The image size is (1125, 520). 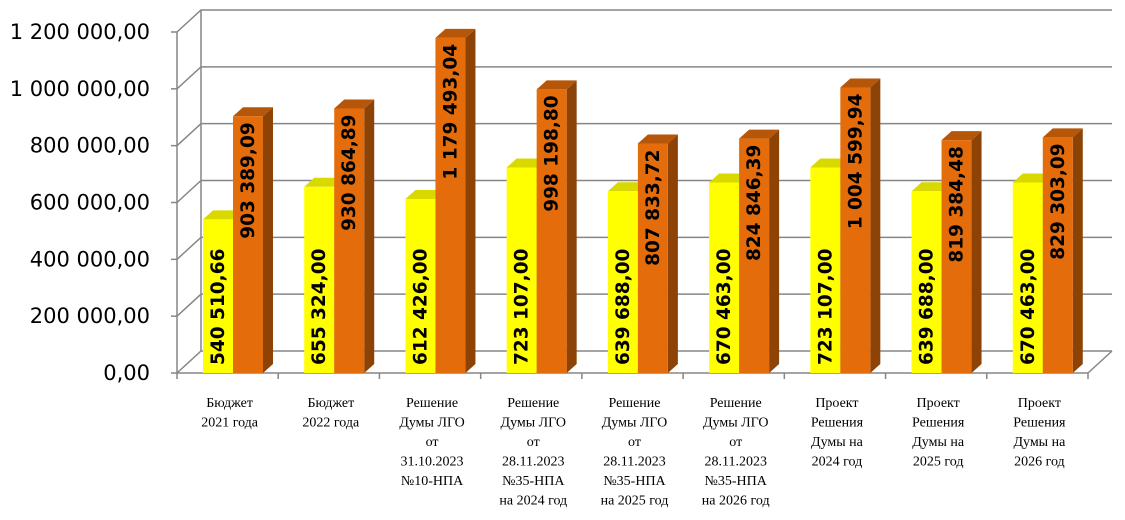 What do you see at coordinates (431, 442) in the screenshot?
I see `x-category-label: Решение Думы ЛГО от 31.10.2023 №10-НПА` at bounding box center [431, 442].